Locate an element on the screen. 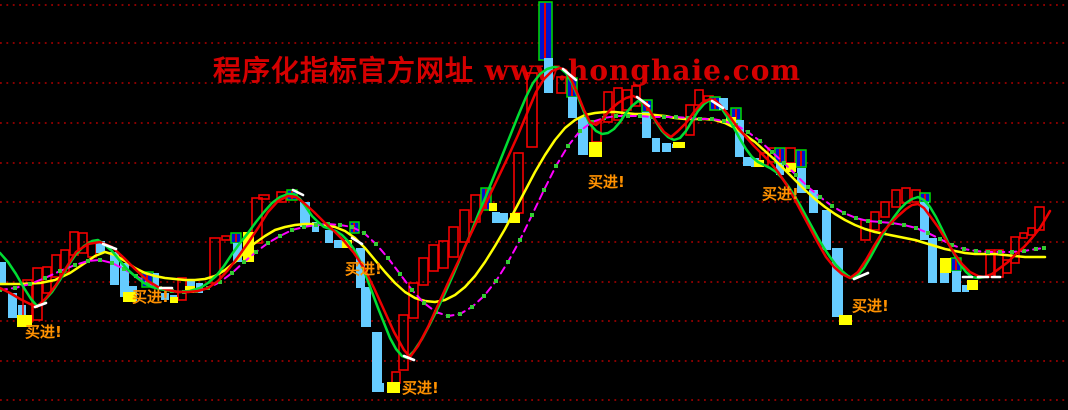 The image size is (1068, 410). buy-signal-label: 买进! is located at coordinates (363, 269).